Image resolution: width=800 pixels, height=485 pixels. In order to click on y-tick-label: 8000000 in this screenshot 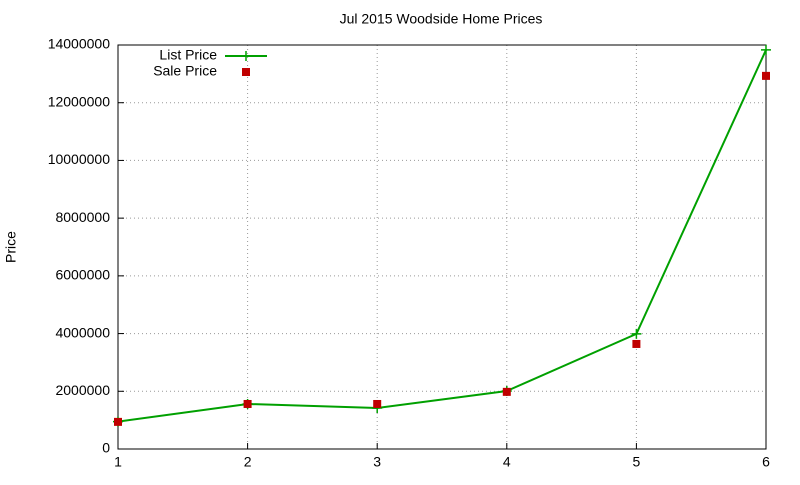, I will do `click(82, 217)`.